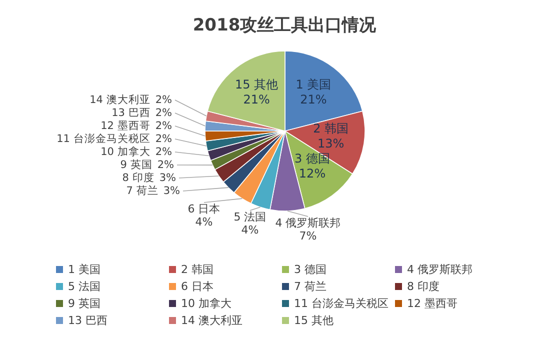 This screenshot has width=557, height=337. I want to click on legend-label: 7 荷兰, so click(310, 286).